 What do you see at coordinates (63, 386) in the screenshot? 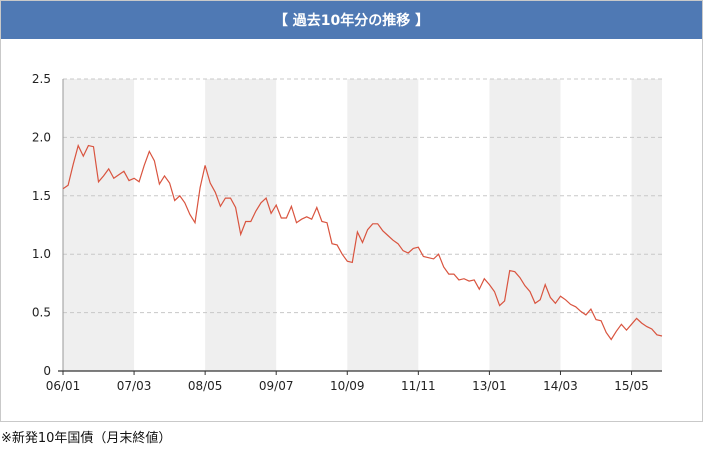
I see `x-tick-label: 06/01` at bounding box center [63, 386].